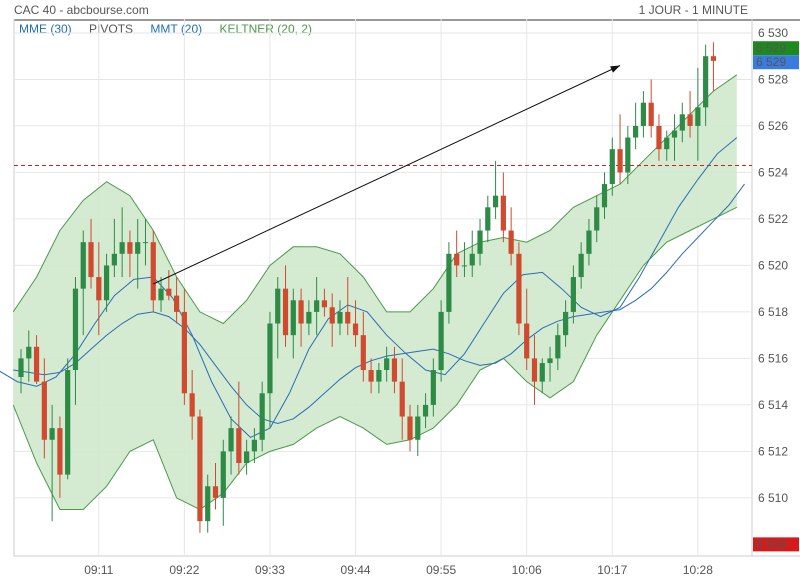 This screenshot has width=800, height=580. What do you see at coordinates (773, 498) in the screenshot?
I see `y-tick-label: 6 510` at bounding box center [773, 498].